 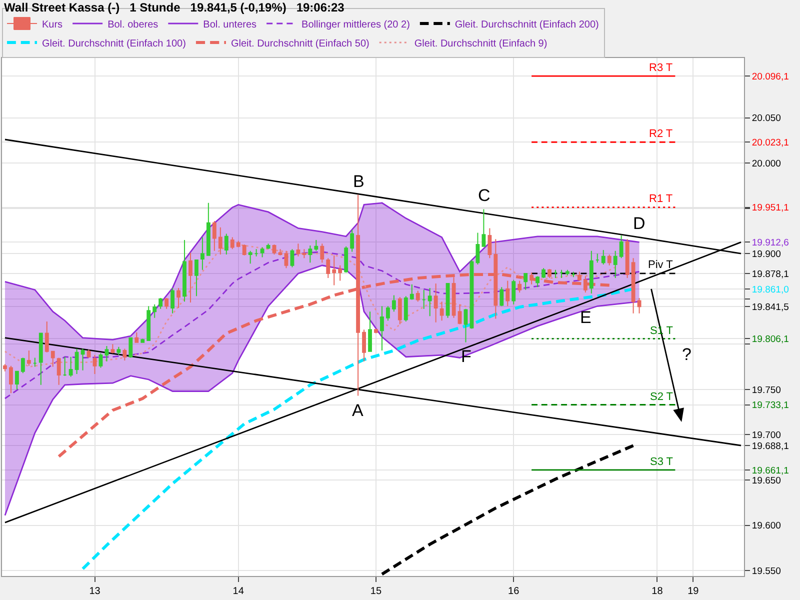 What do you see at coordinates (300, 44) in the screenshot?
I see `legend-label: Gleit. Durchschnitt (Einfach 50)` at bounding box center [300, 44].